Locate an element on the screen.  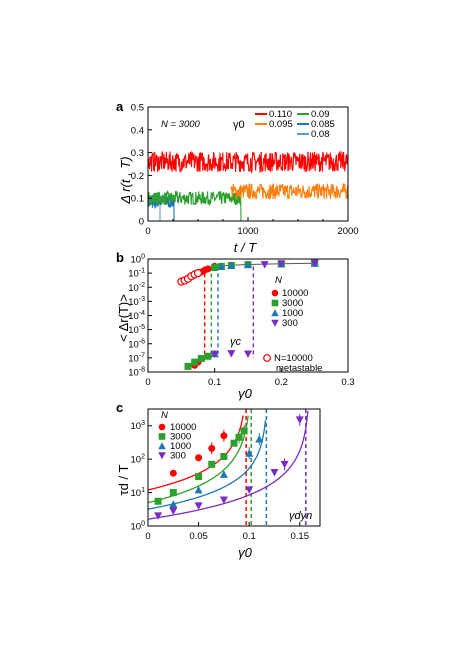
panel-c-xtick-label: 0.1 is located at coordinates (249, 536).